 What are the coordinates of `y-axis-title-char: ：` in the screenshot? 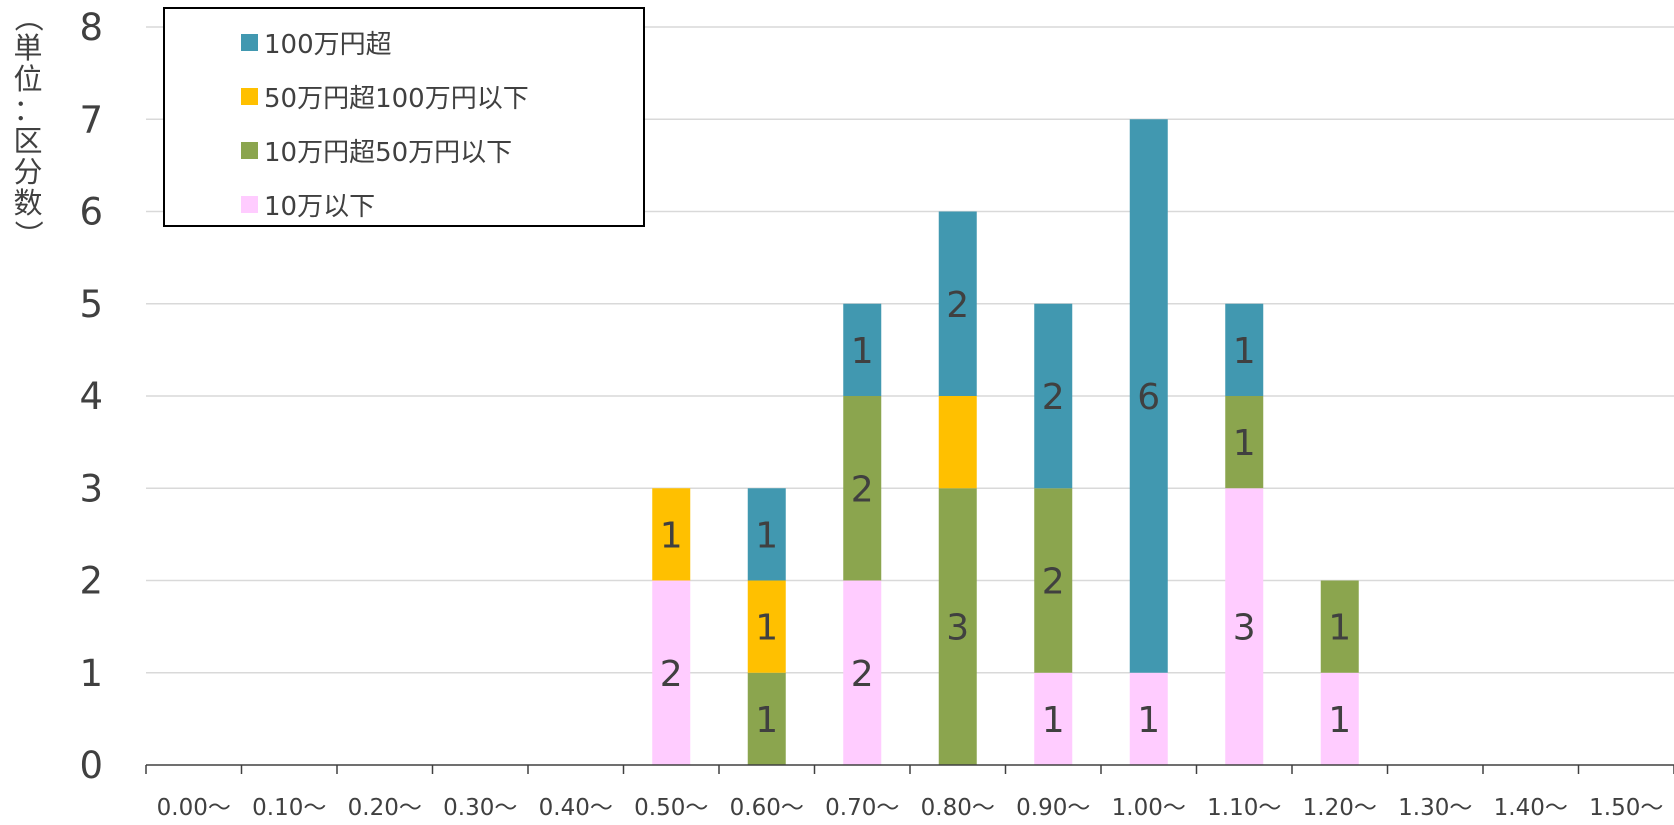 It's located at (28, 110).